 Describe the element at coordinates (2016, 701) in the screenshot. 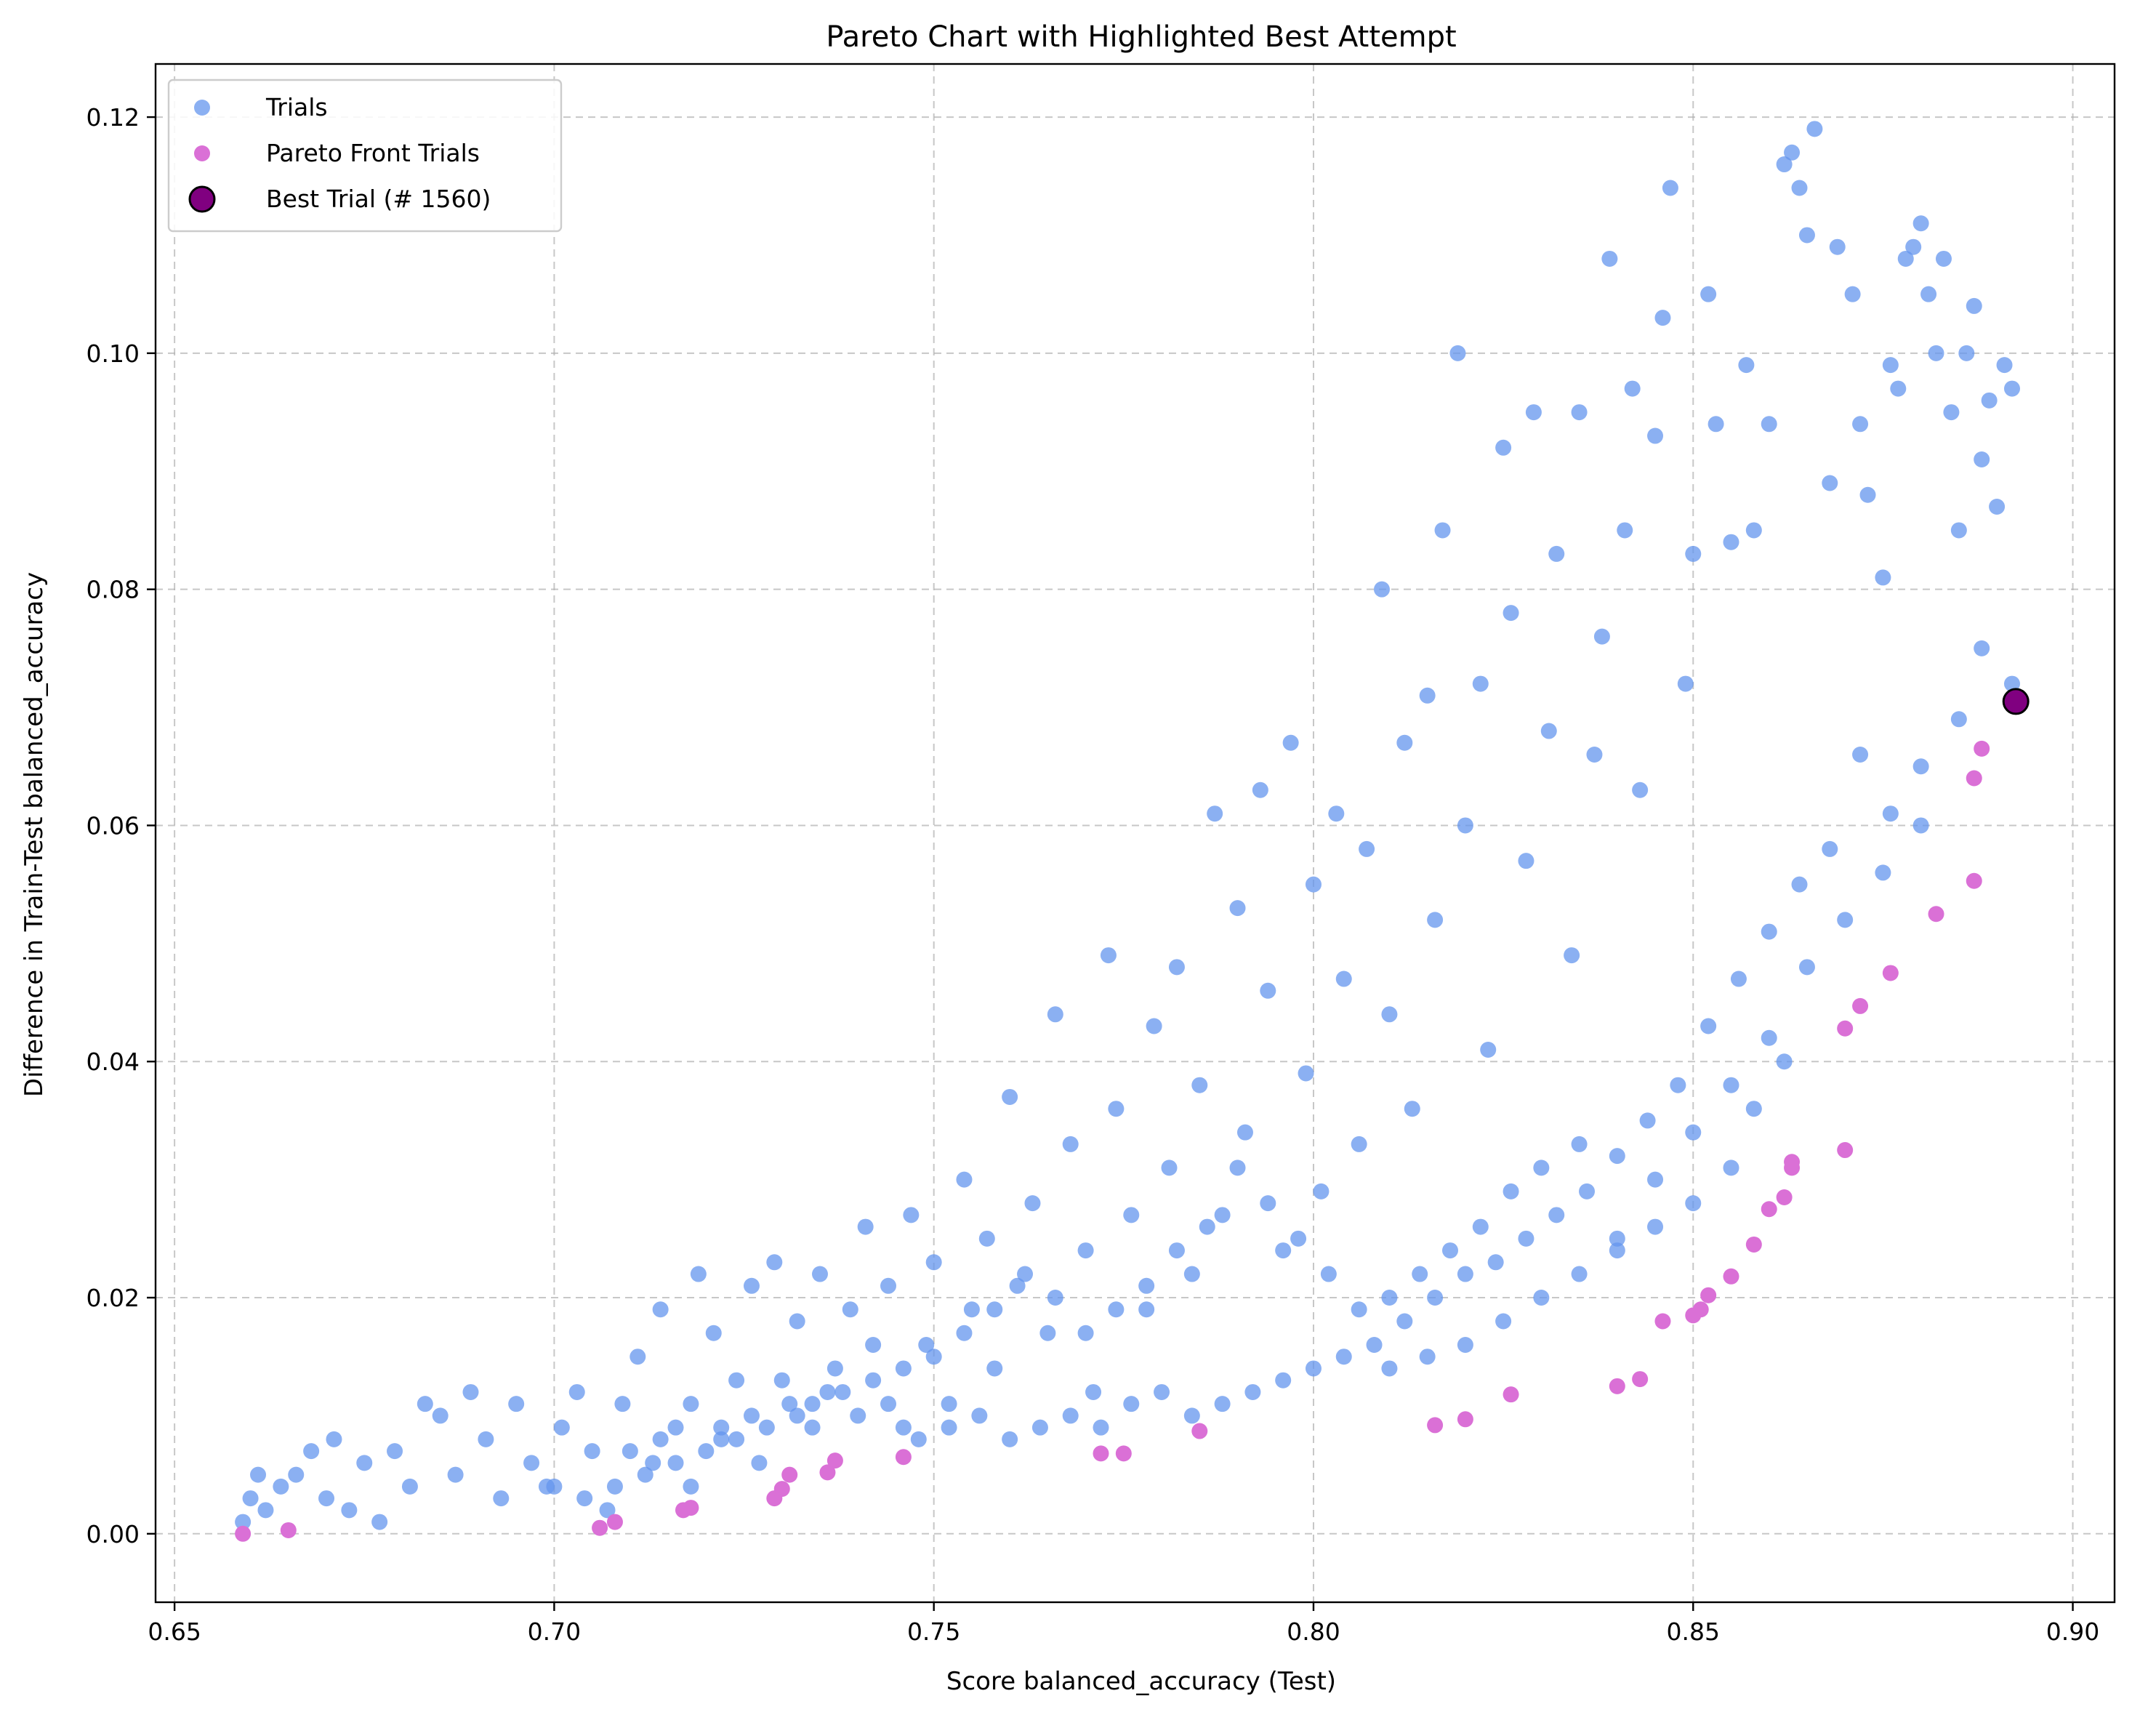

I see `best-trial-point` at that location.